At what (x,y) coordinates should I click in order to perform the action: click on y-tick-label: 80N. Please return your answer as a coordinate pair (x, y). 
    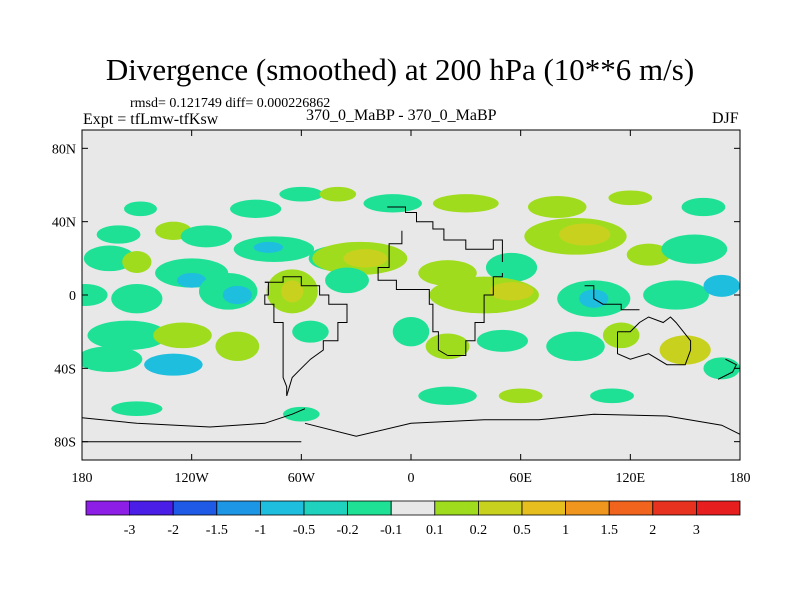
    Looking at the image, I should click on (64, 149).